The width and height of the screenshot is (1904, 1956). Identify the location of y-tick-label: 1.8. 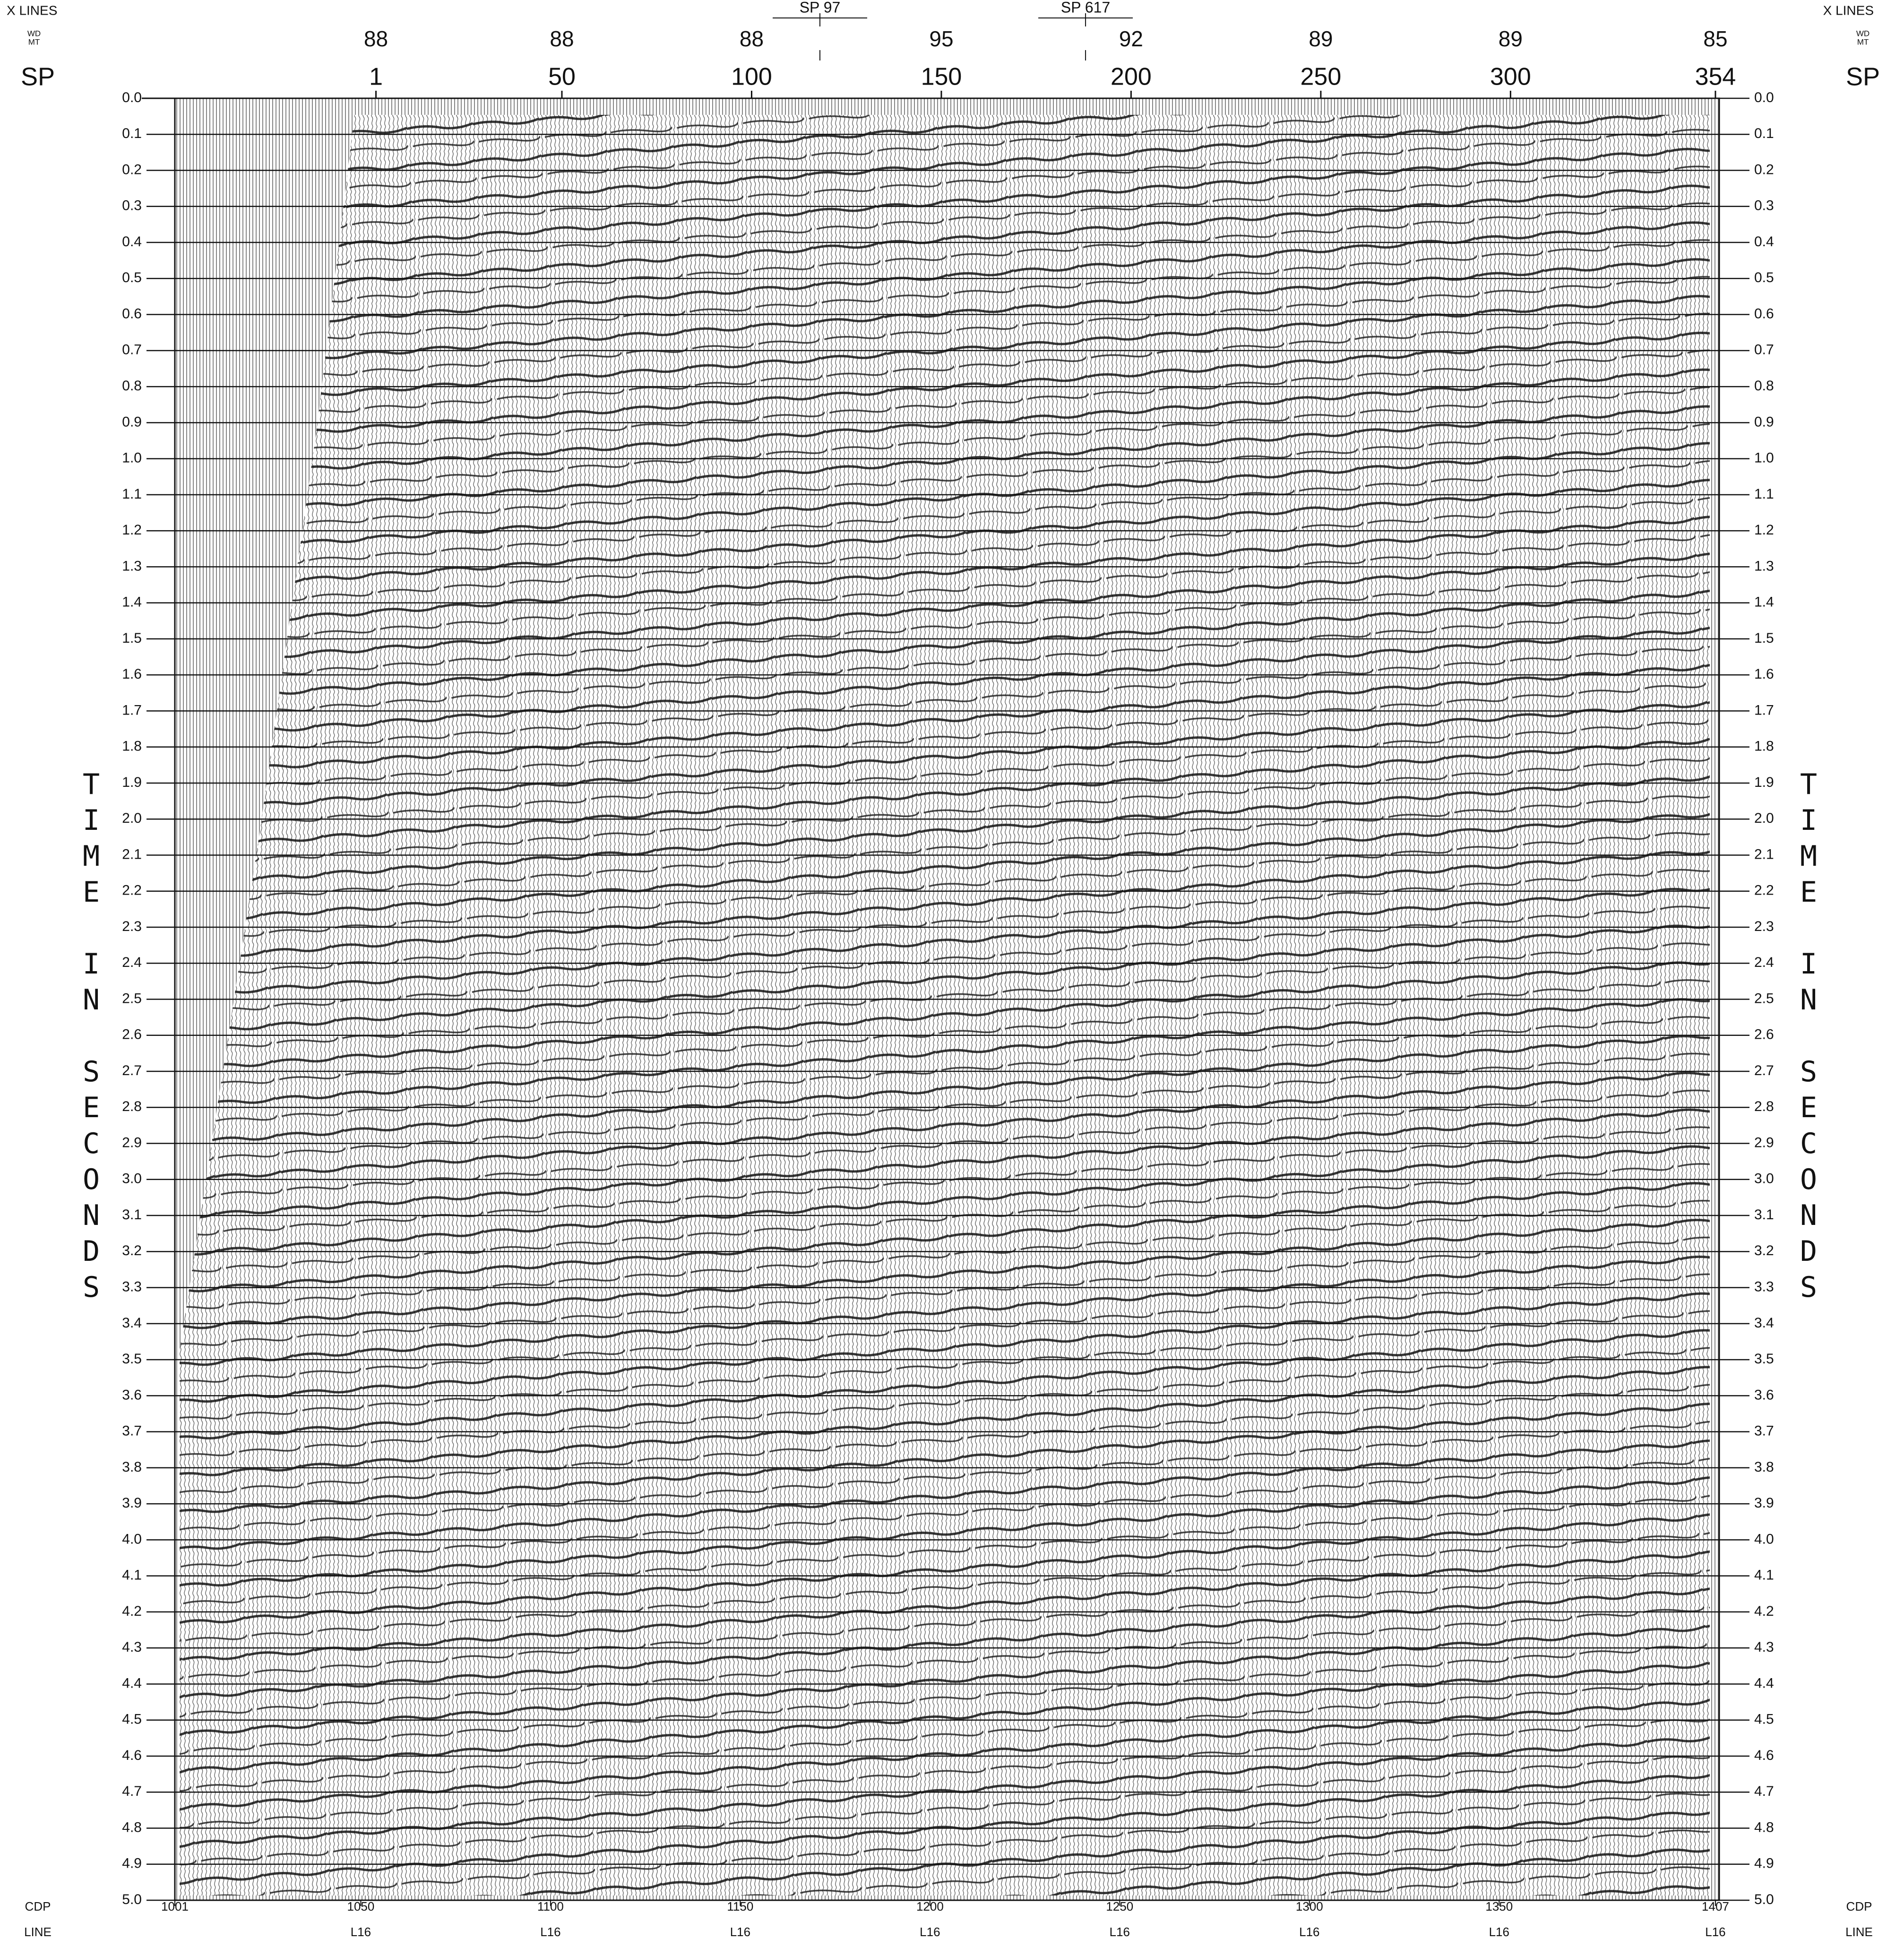
(1764, 746).